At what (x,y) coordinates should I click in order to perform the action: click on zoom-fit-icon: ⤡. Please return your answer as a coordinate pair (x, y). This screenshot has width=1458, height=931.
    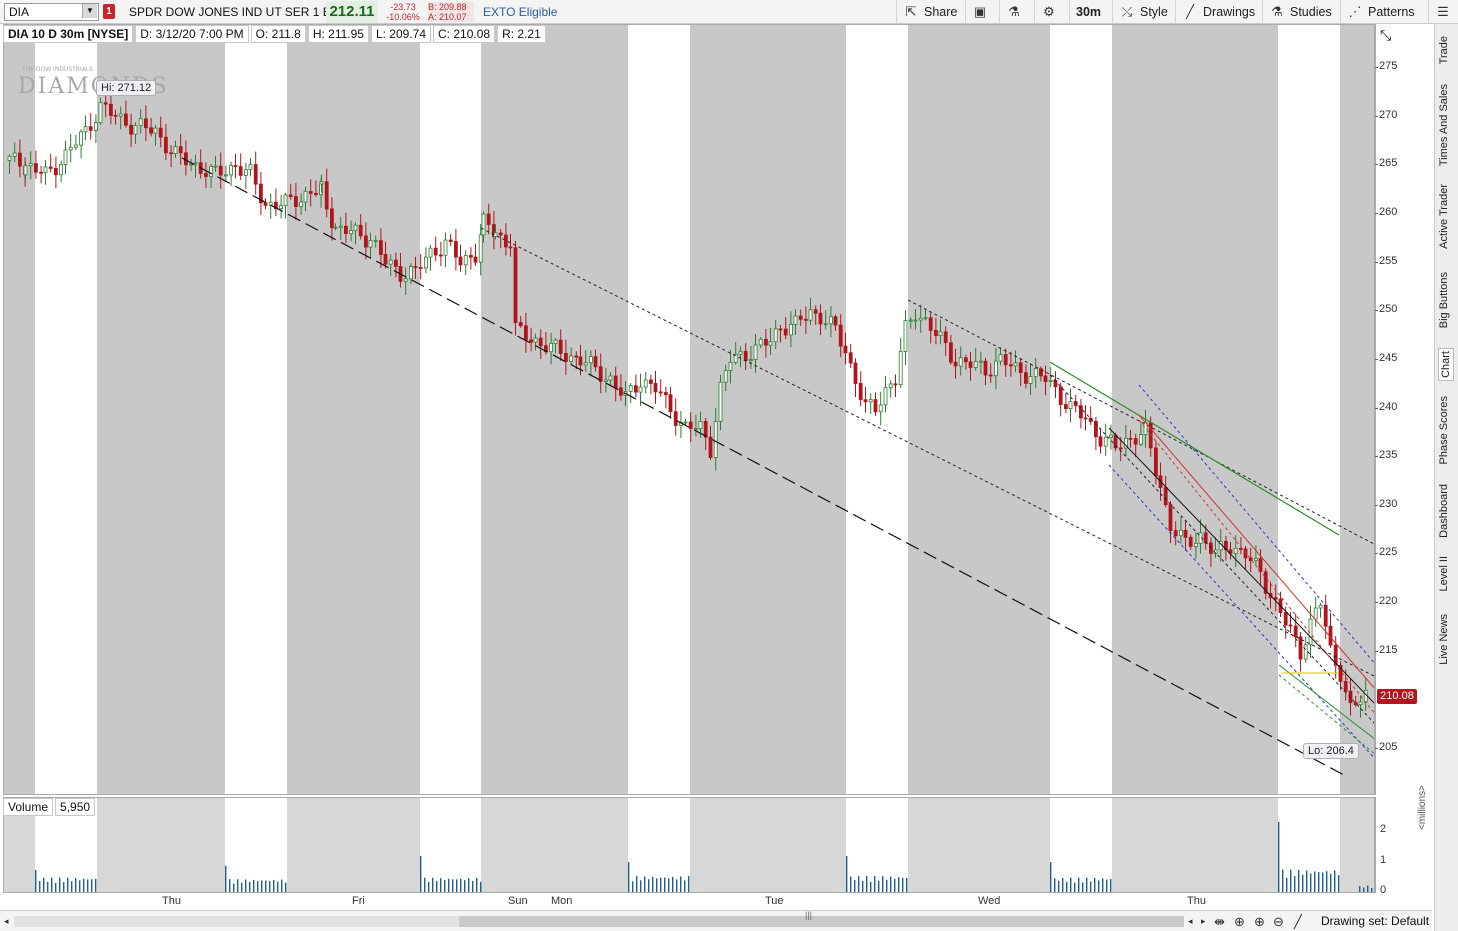
    Looking at the image, I should click on (1386, 35).